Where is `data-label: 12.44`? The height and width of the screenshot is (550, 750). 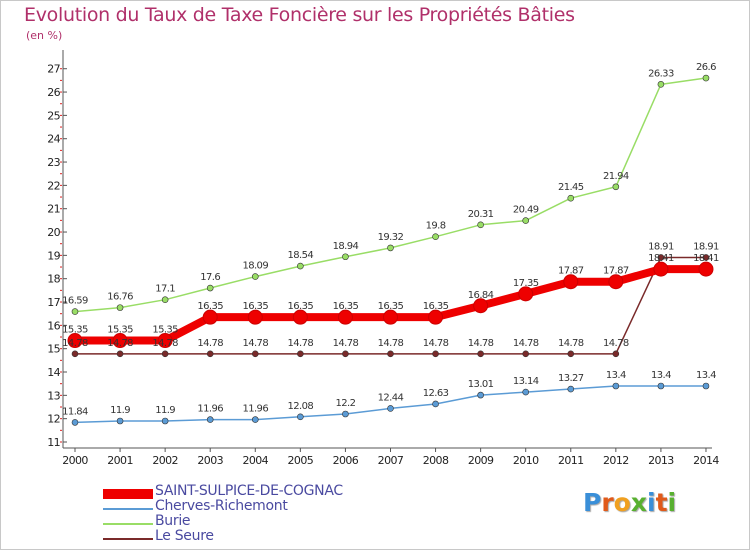
data-label: 12.44 is located at coordinates (391, 397).